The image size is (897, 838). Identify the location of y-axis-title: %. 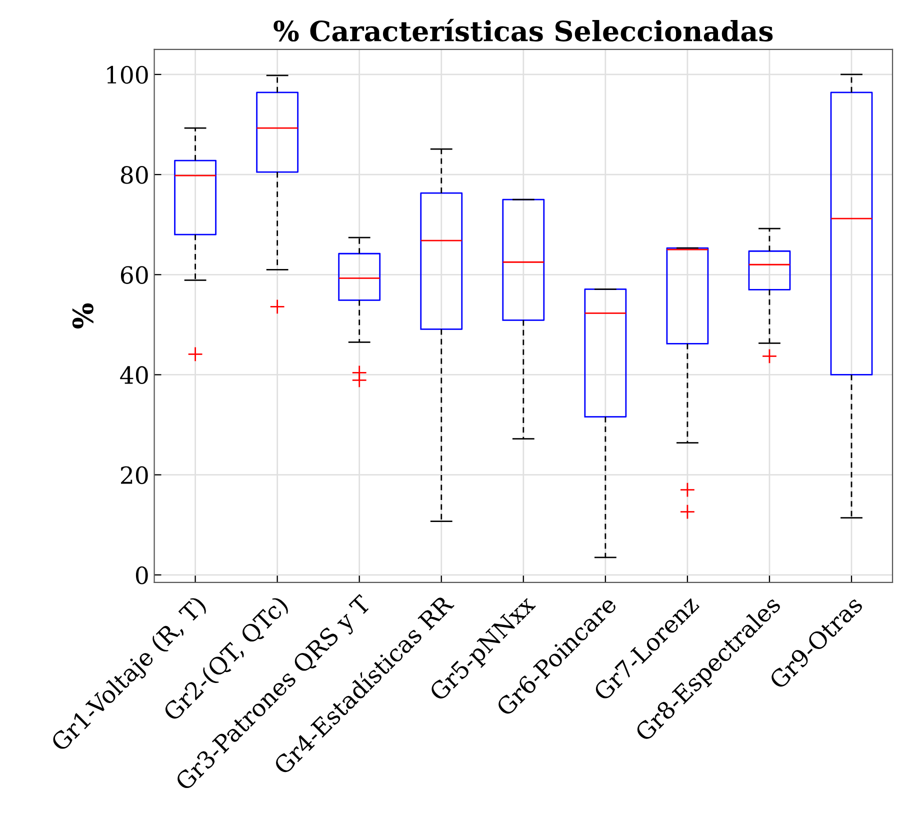
(83, 315).